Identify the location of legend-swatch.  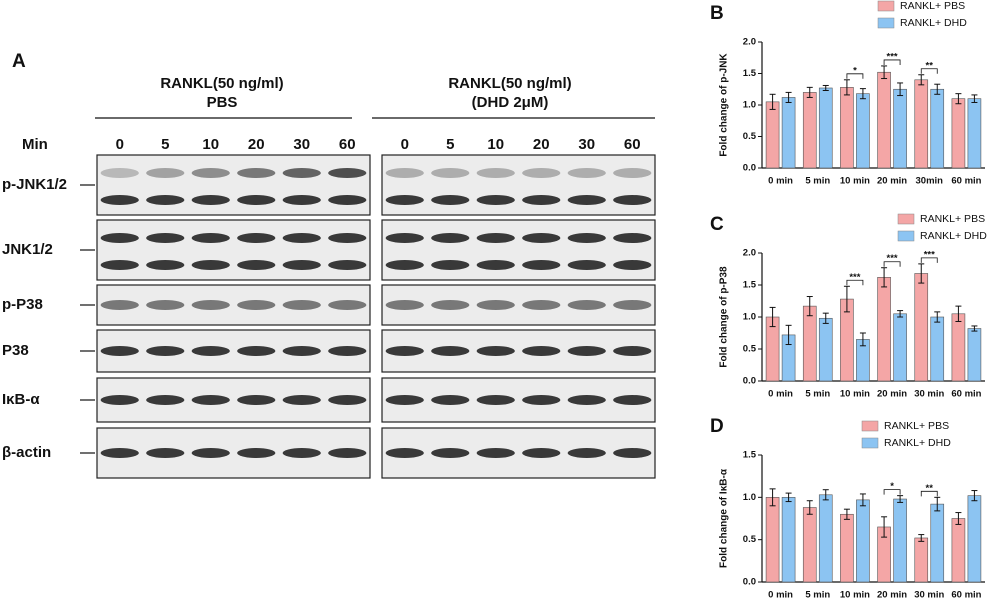
(886, 6).